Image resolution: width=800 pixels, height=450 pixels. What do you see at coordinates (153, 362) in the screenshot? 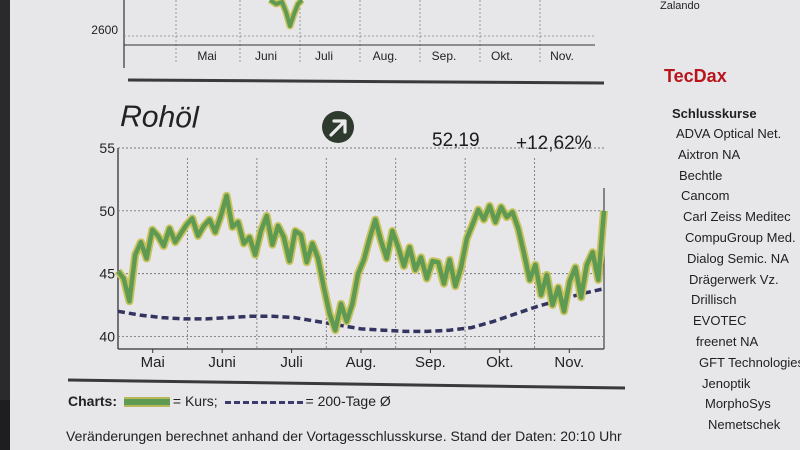
I see `x-tick-label: Mai` at bounding box center [153, 362].